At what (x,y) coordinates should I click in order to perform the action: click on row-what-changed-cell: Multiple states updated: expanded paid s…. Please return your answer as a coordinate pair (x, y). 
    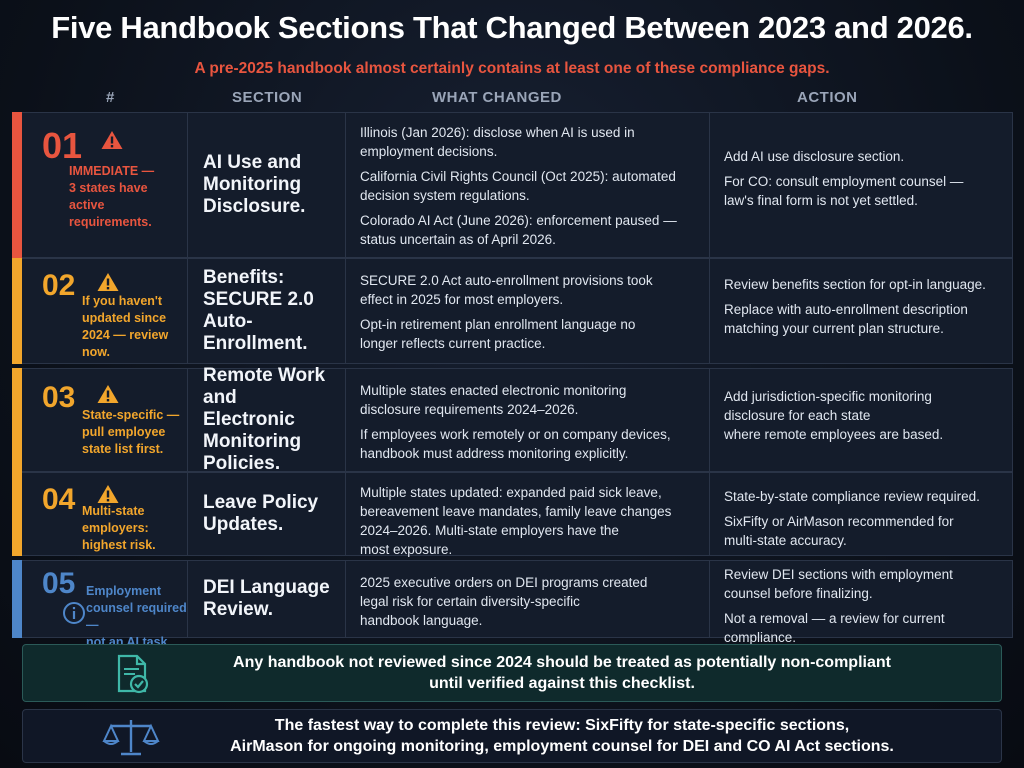
    Looking at the image, I should click on (527, 515).